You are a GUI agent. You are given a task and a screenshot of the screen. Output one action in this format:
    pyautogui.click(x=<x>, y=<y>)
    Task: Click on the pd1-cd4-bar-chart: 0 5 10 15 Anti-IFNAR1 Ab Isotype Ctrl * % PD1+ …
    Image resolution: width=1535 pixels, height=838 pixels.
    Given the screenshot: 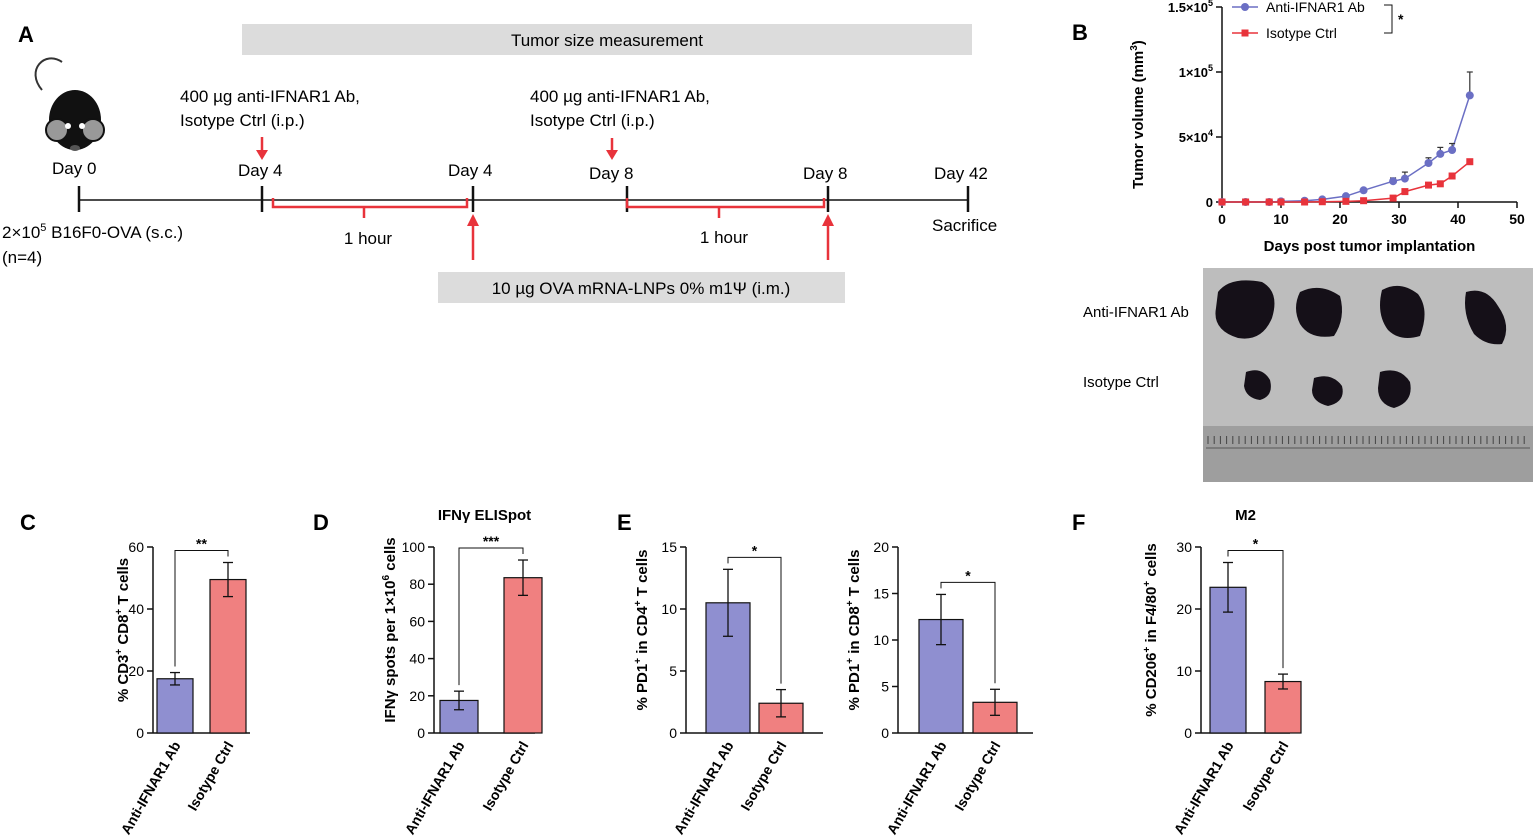 What is the action you would take?
    pyautogui.click(x=728, y=688)
    